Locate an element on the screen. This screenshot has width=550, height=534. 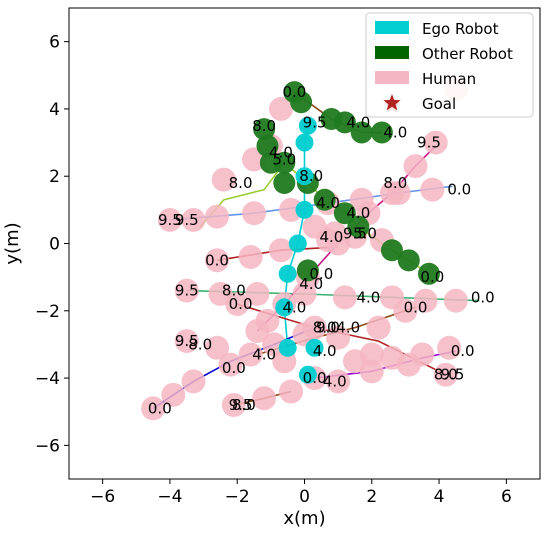
time-label-43: 0.0 is located at coordinates (160, 408).